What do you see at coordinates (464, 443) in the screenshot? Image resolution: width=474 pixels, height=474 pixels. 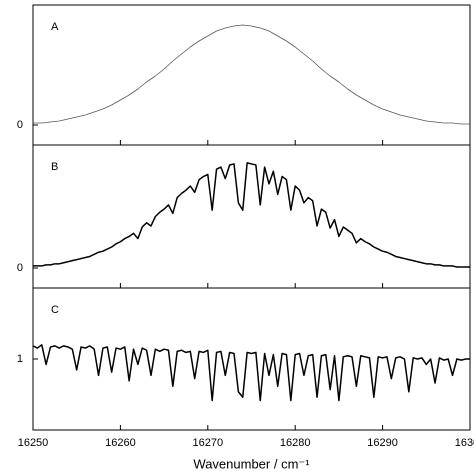 I see `x-tick-label: 16300` at bounding box center [464, 443].